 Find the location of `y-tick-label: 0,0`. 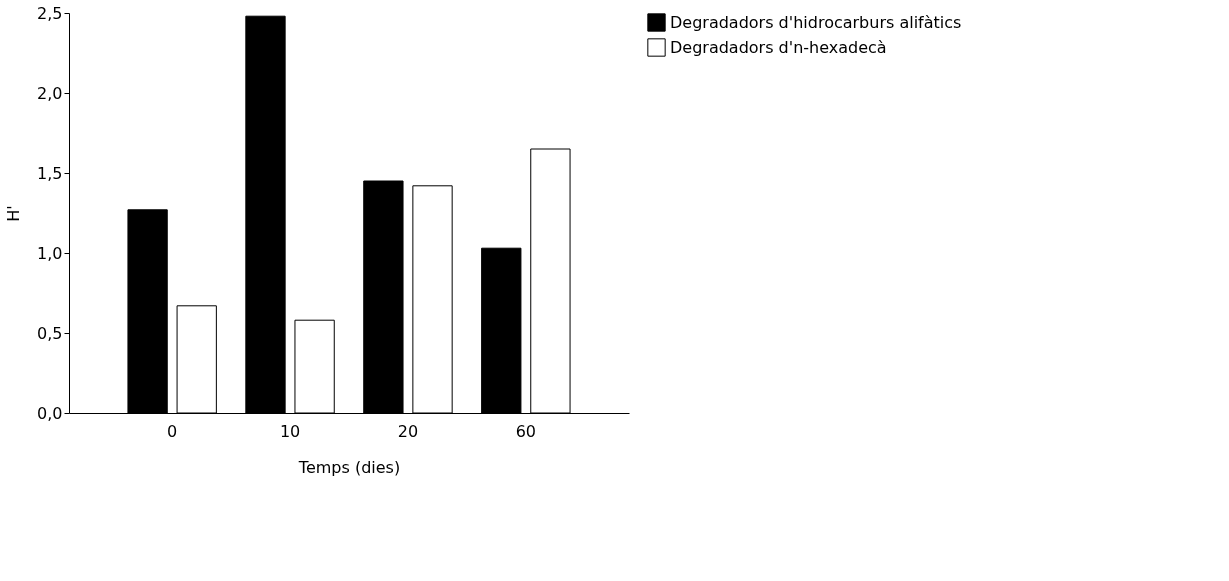

y-tick-label: 0,0 is located at coordinates (50, 413).